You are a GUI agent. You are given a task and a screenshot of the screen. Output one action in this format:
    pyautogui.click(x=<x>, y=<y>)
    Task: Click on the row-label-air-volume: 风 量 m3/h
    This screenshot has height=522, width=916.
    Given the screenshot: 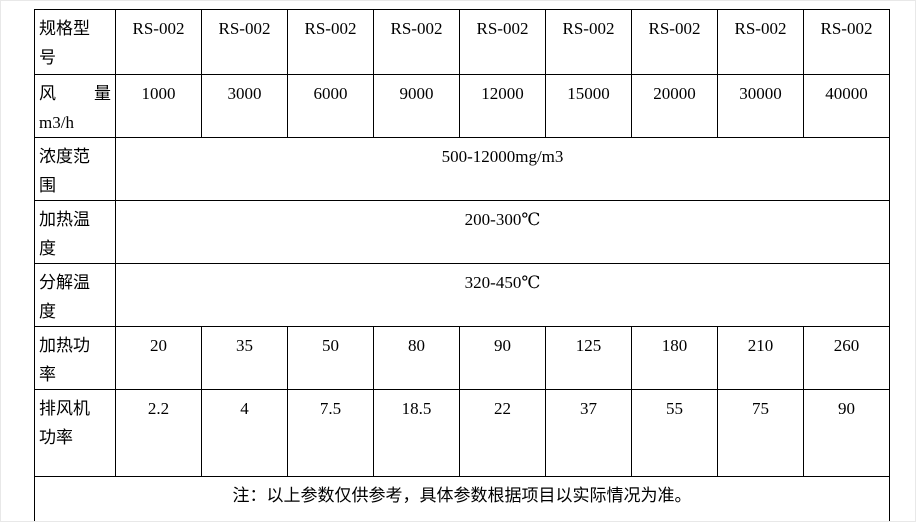 What is the action you would take?
    pyautogui.click(x=75, y=106)
    